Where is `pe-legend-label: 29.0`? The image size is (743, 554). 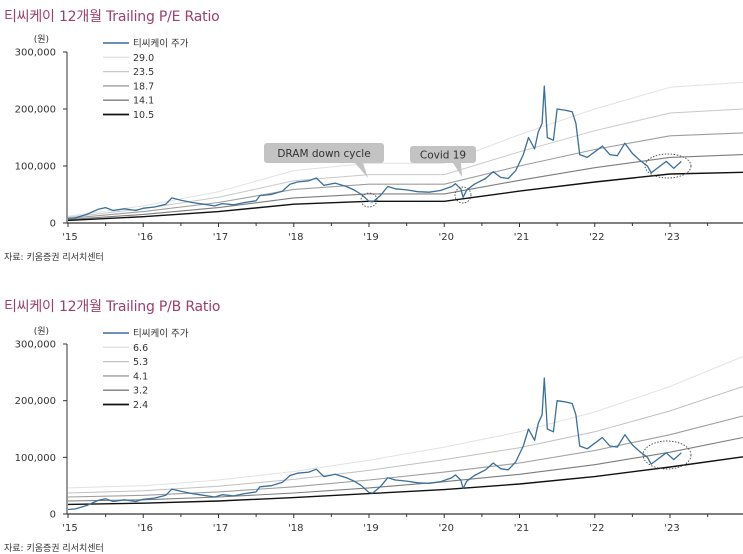 pe-legend-label: 29.0 is located at coordinates (143, 58).